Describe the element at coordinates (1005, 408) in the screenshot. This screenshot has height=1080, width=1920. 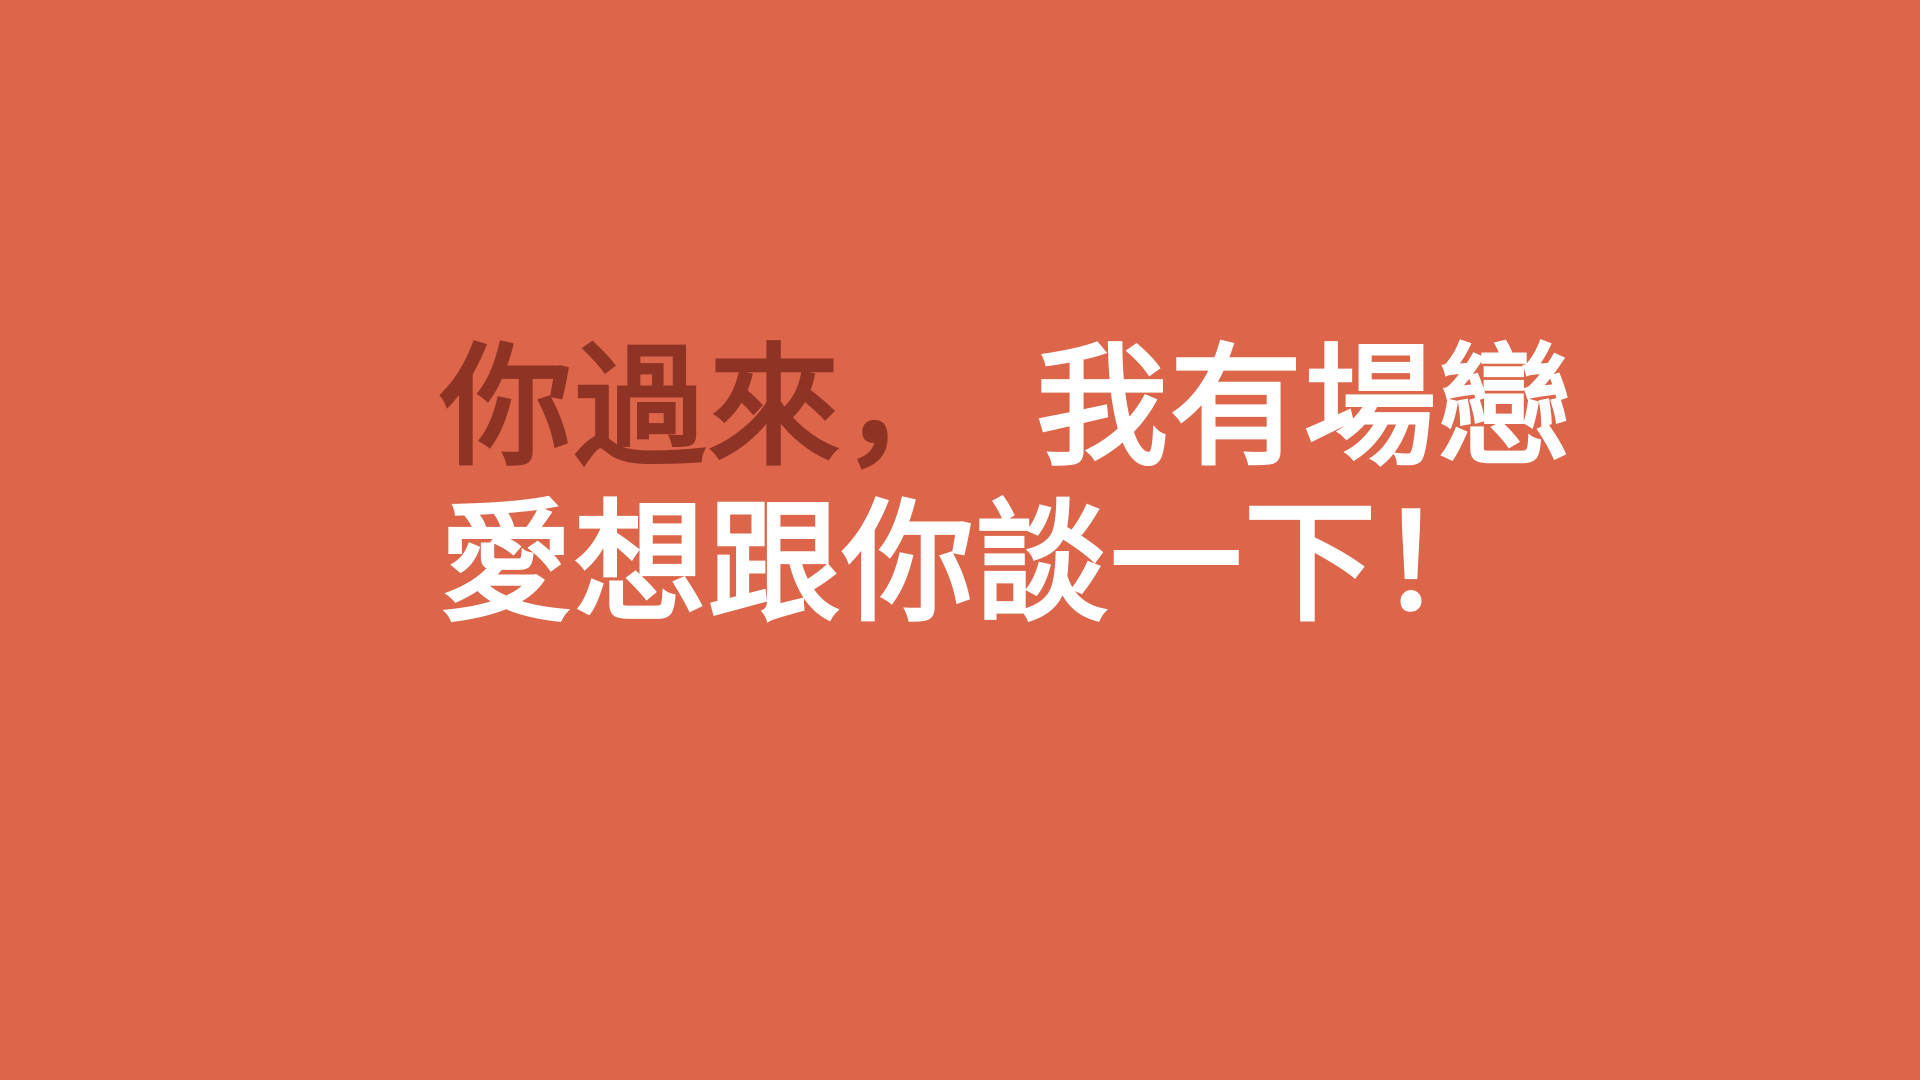
I see `headline-line-1: 你過來， 我有場戀` at that location.